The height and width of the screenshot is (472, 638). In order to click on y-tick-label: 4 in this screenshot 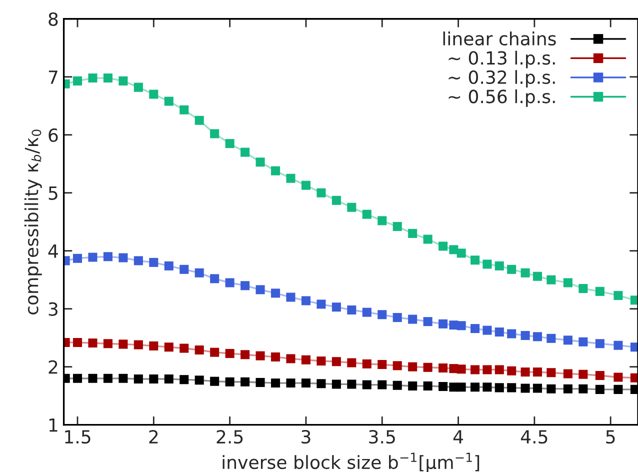, I will do `click(53, 251)`.